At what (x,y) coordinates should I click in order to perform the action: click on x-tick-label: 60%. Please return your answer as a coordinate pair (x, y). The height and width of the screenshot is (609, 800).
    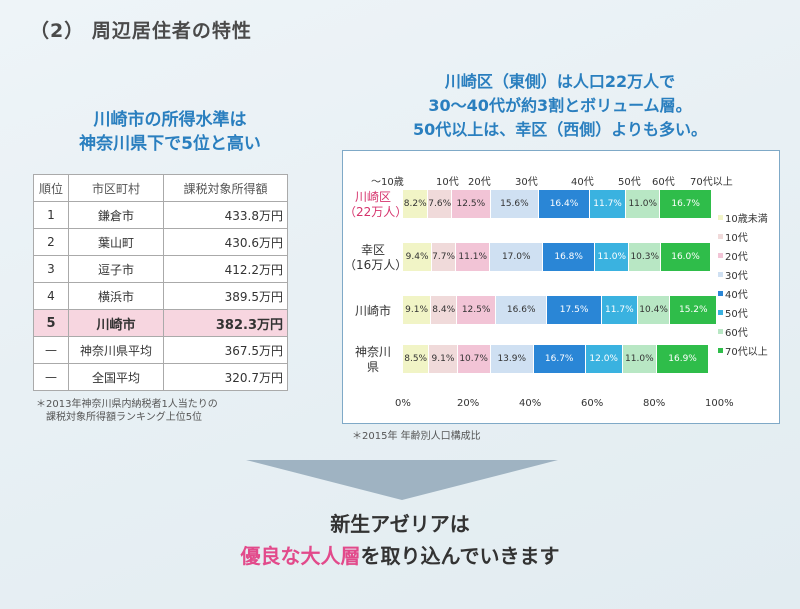
    Looking at the image, I should click on (592, 403).